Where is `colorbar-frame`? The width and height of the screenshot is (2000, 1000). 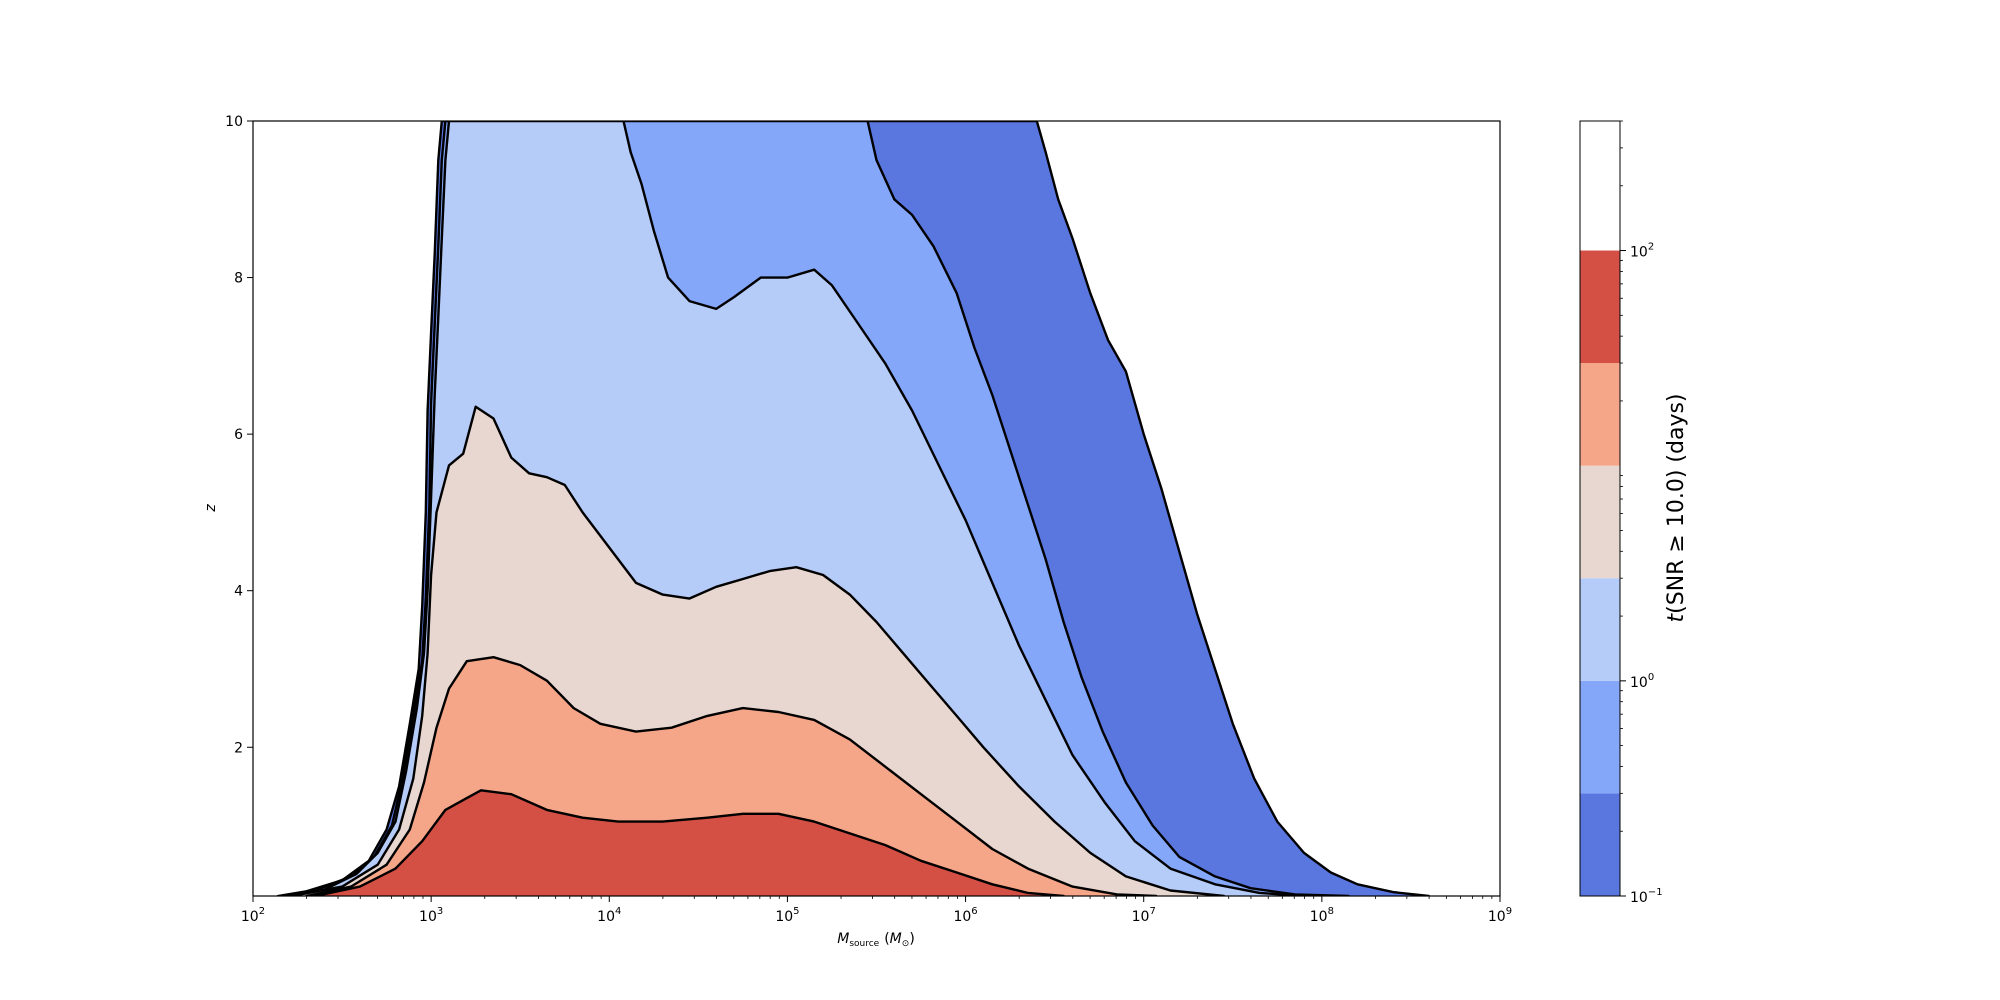 colorbar-frame is located at coordinates (1600, 508).